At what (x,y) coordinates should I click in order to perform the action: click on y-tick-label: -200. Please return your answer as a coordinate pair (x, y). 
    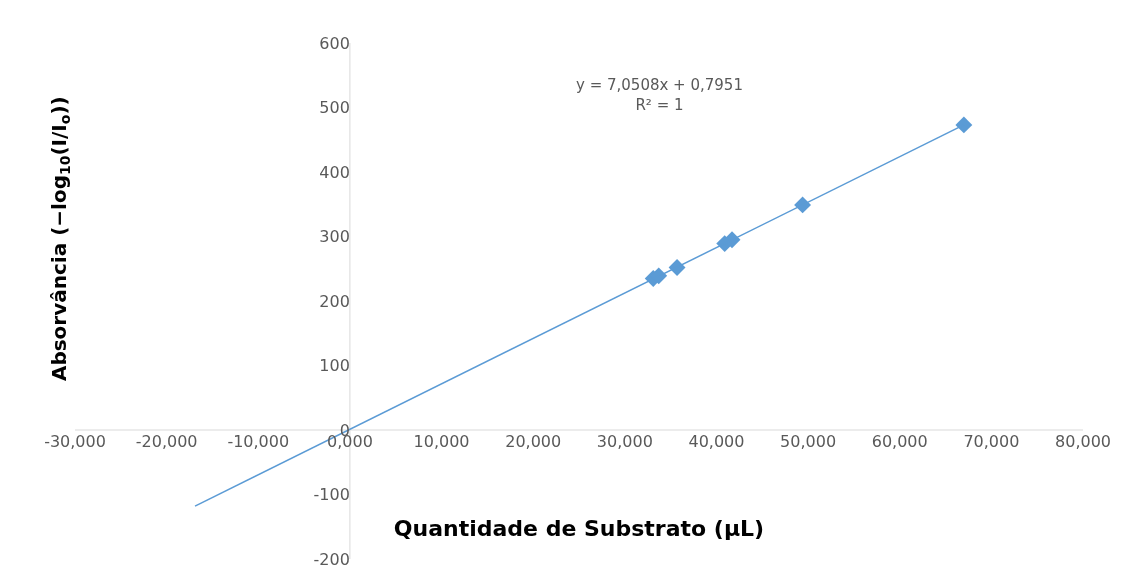
    Looking at the image, I should click on (331, 559).